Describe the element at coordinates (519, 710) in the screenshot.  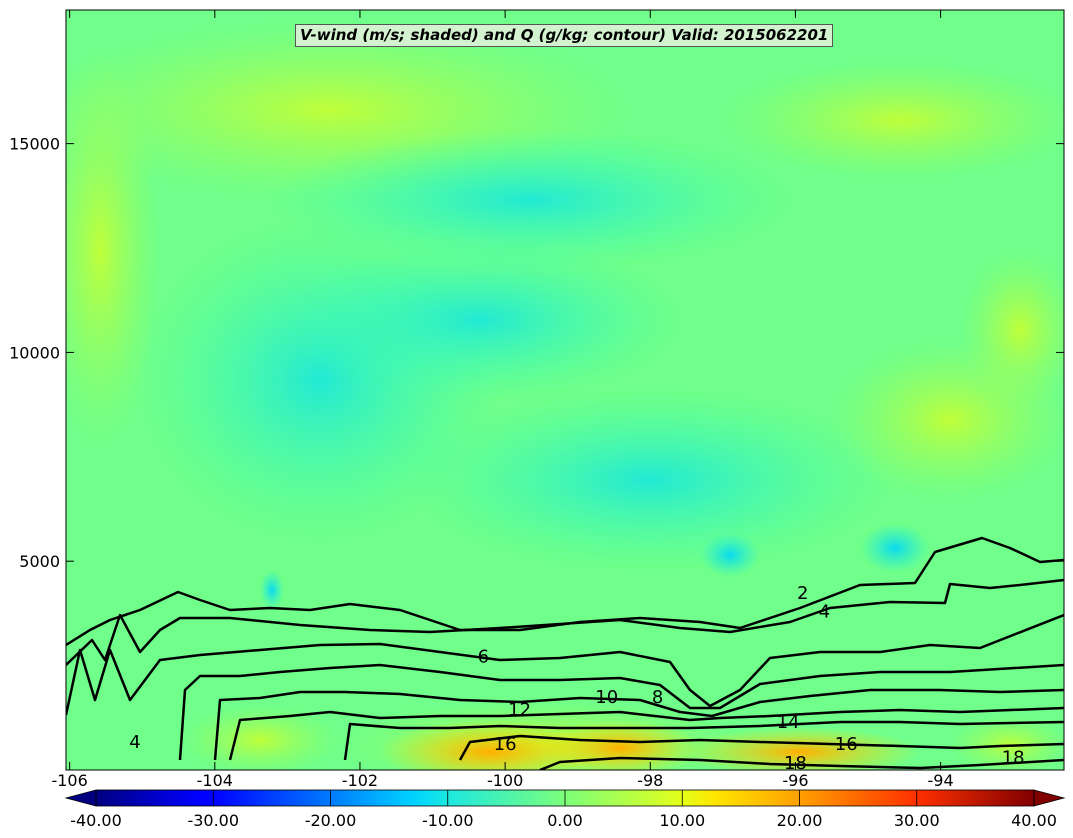
I see `contour-label: 12` at that location.